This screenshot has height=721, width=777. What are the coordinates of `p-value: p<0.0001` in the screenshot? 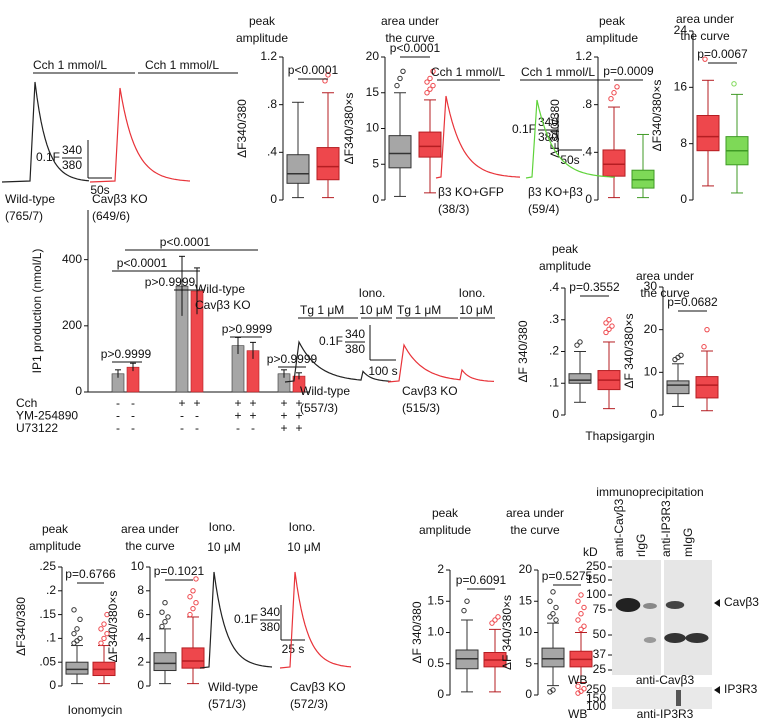 It's located at (142, 263).